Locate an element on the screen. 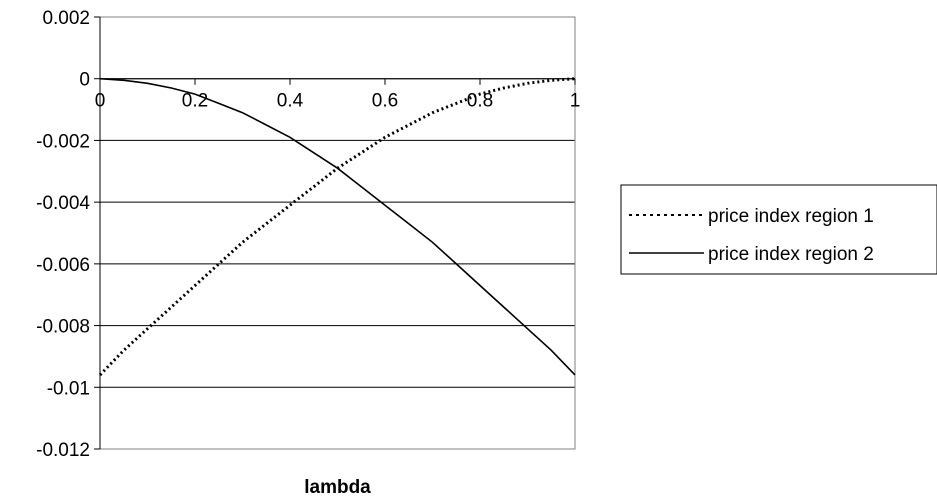  y-tick-label: -0.012 is located at coordinates (63, 450).